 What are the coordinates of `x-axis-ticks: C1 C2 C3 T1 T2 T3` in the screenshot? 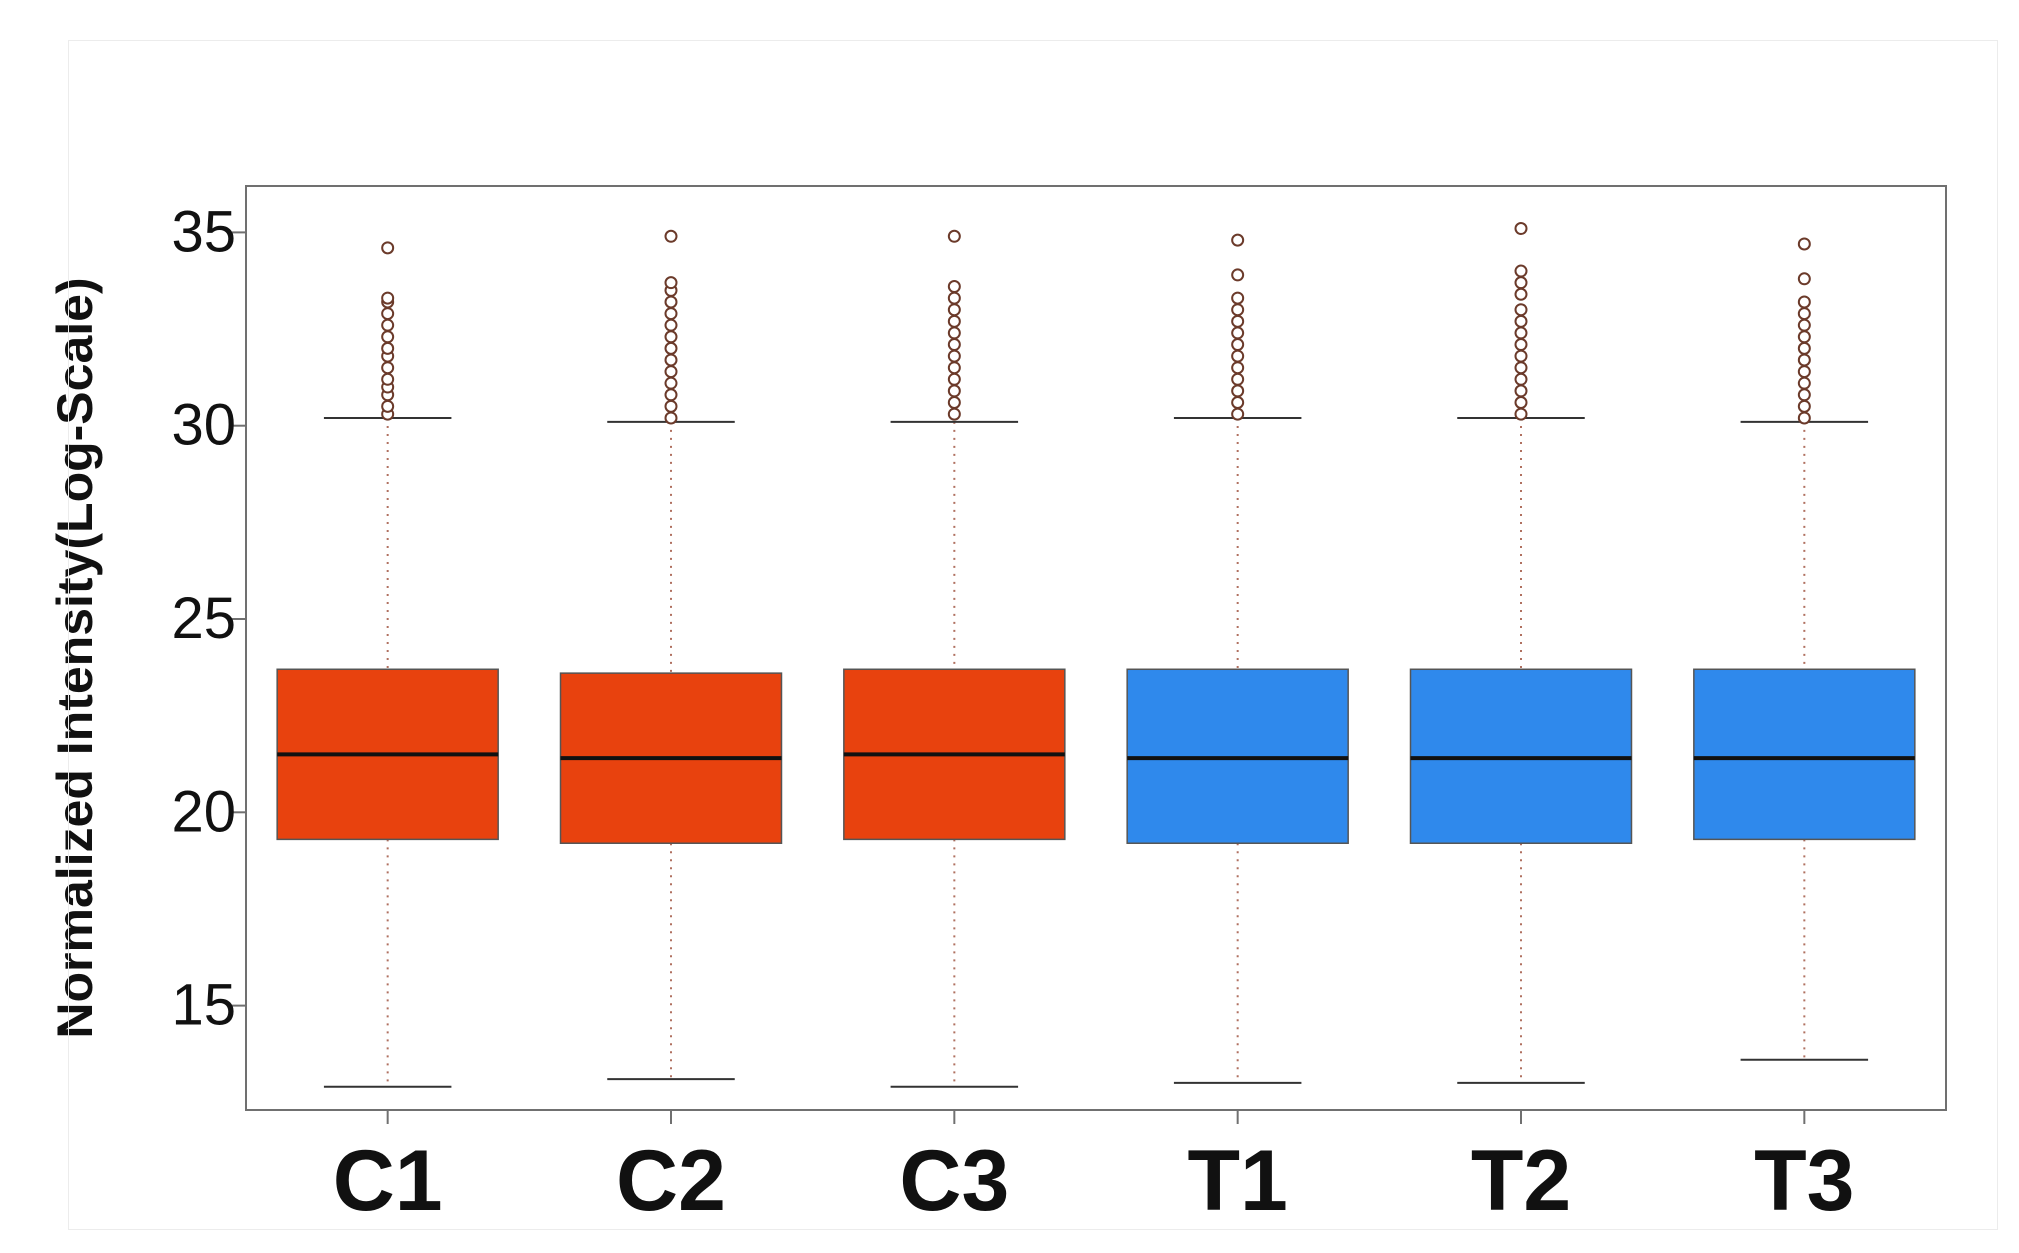 It's located at (1094, 1169).